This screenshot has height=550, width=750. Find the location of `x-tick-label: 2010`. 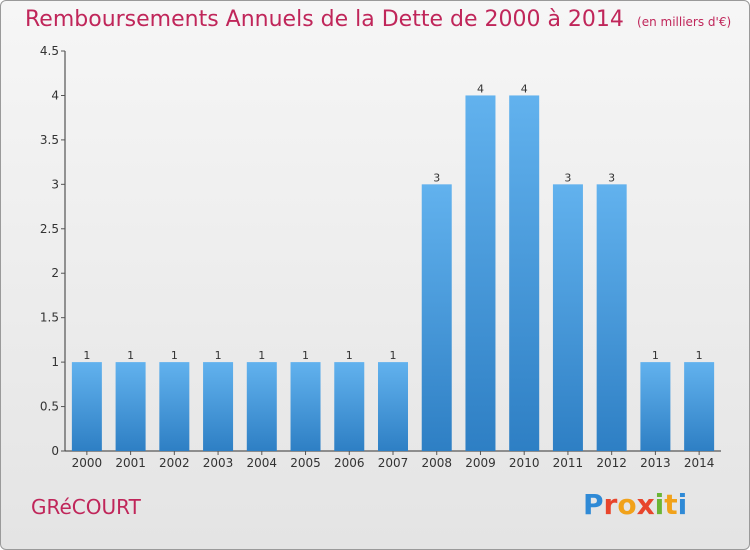

x-tick-label: 2010 is located at coordinates (524, 463).